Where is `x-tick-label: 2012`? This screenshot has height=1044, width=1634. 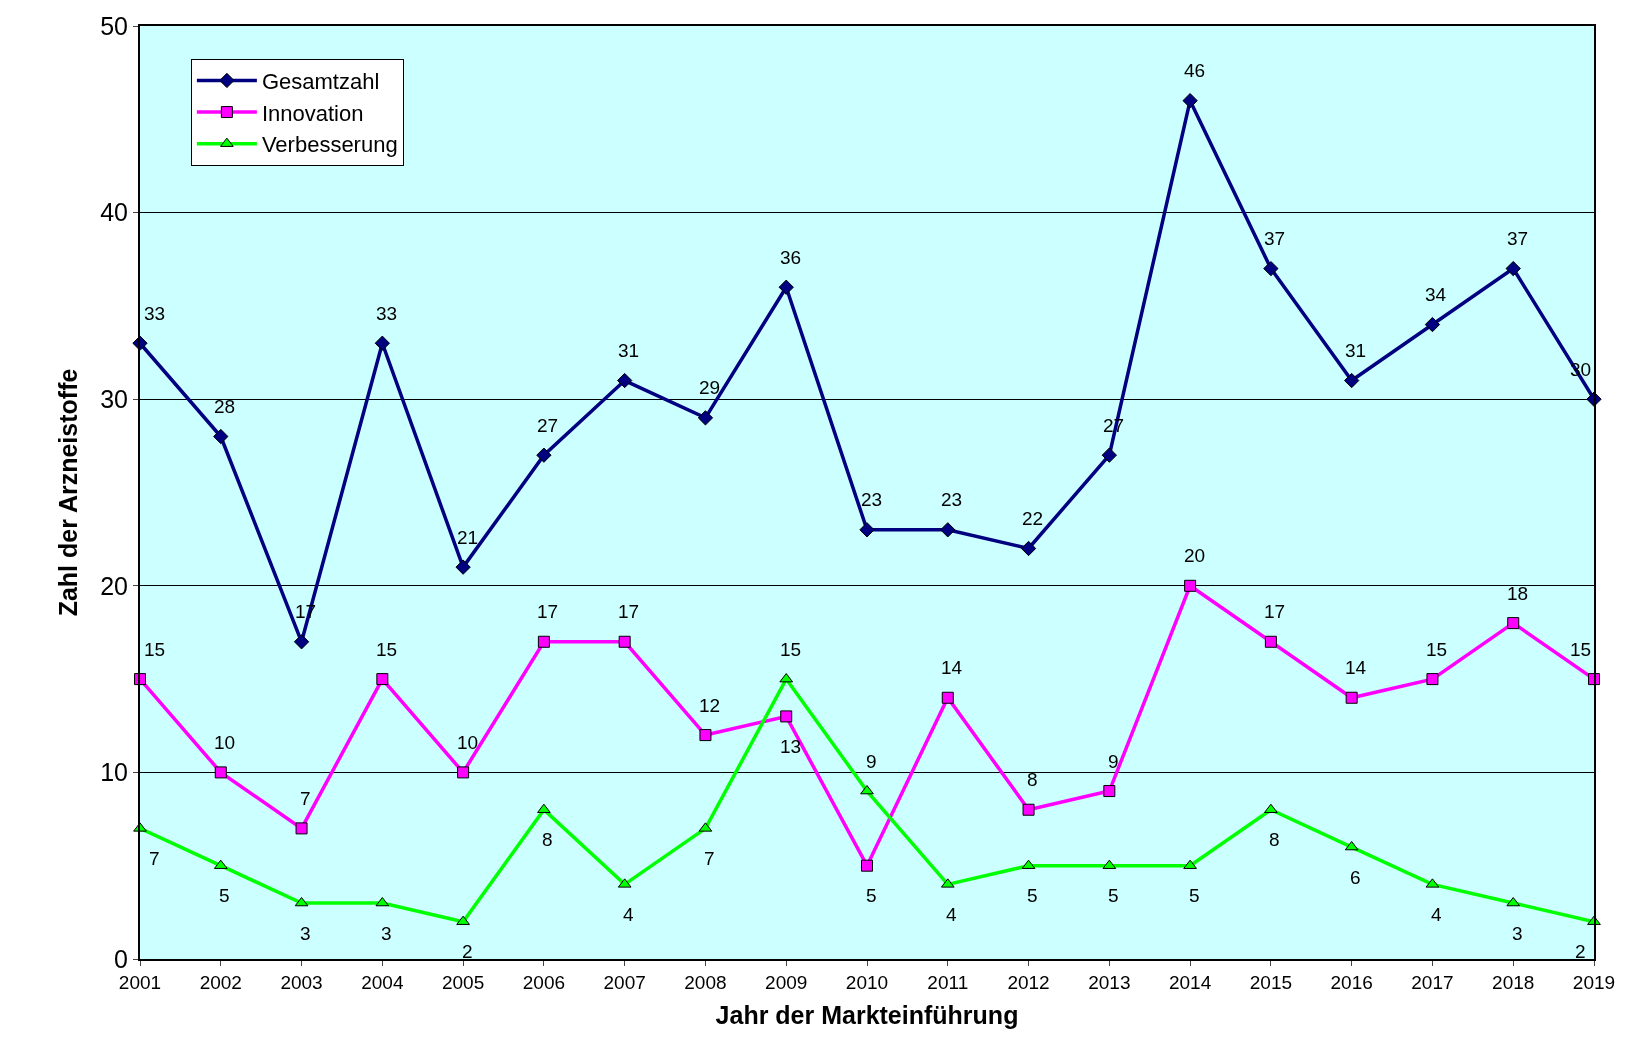
x-tick-label: 2012 is located at coordinates (1028, 982).